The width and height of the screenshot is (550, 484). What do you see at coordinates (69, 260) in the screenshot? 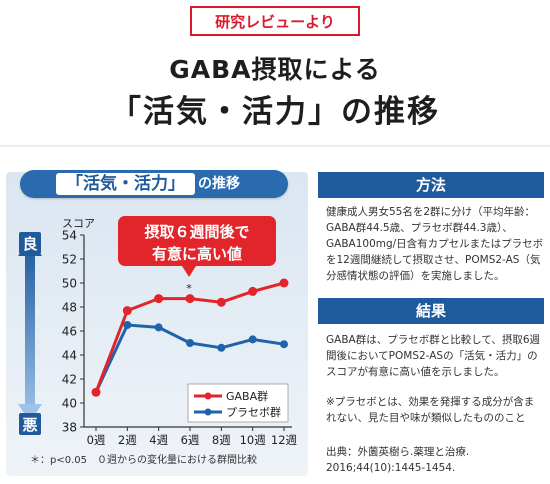
I see `y-tick-label: 52` at bounding box center [69, 260].